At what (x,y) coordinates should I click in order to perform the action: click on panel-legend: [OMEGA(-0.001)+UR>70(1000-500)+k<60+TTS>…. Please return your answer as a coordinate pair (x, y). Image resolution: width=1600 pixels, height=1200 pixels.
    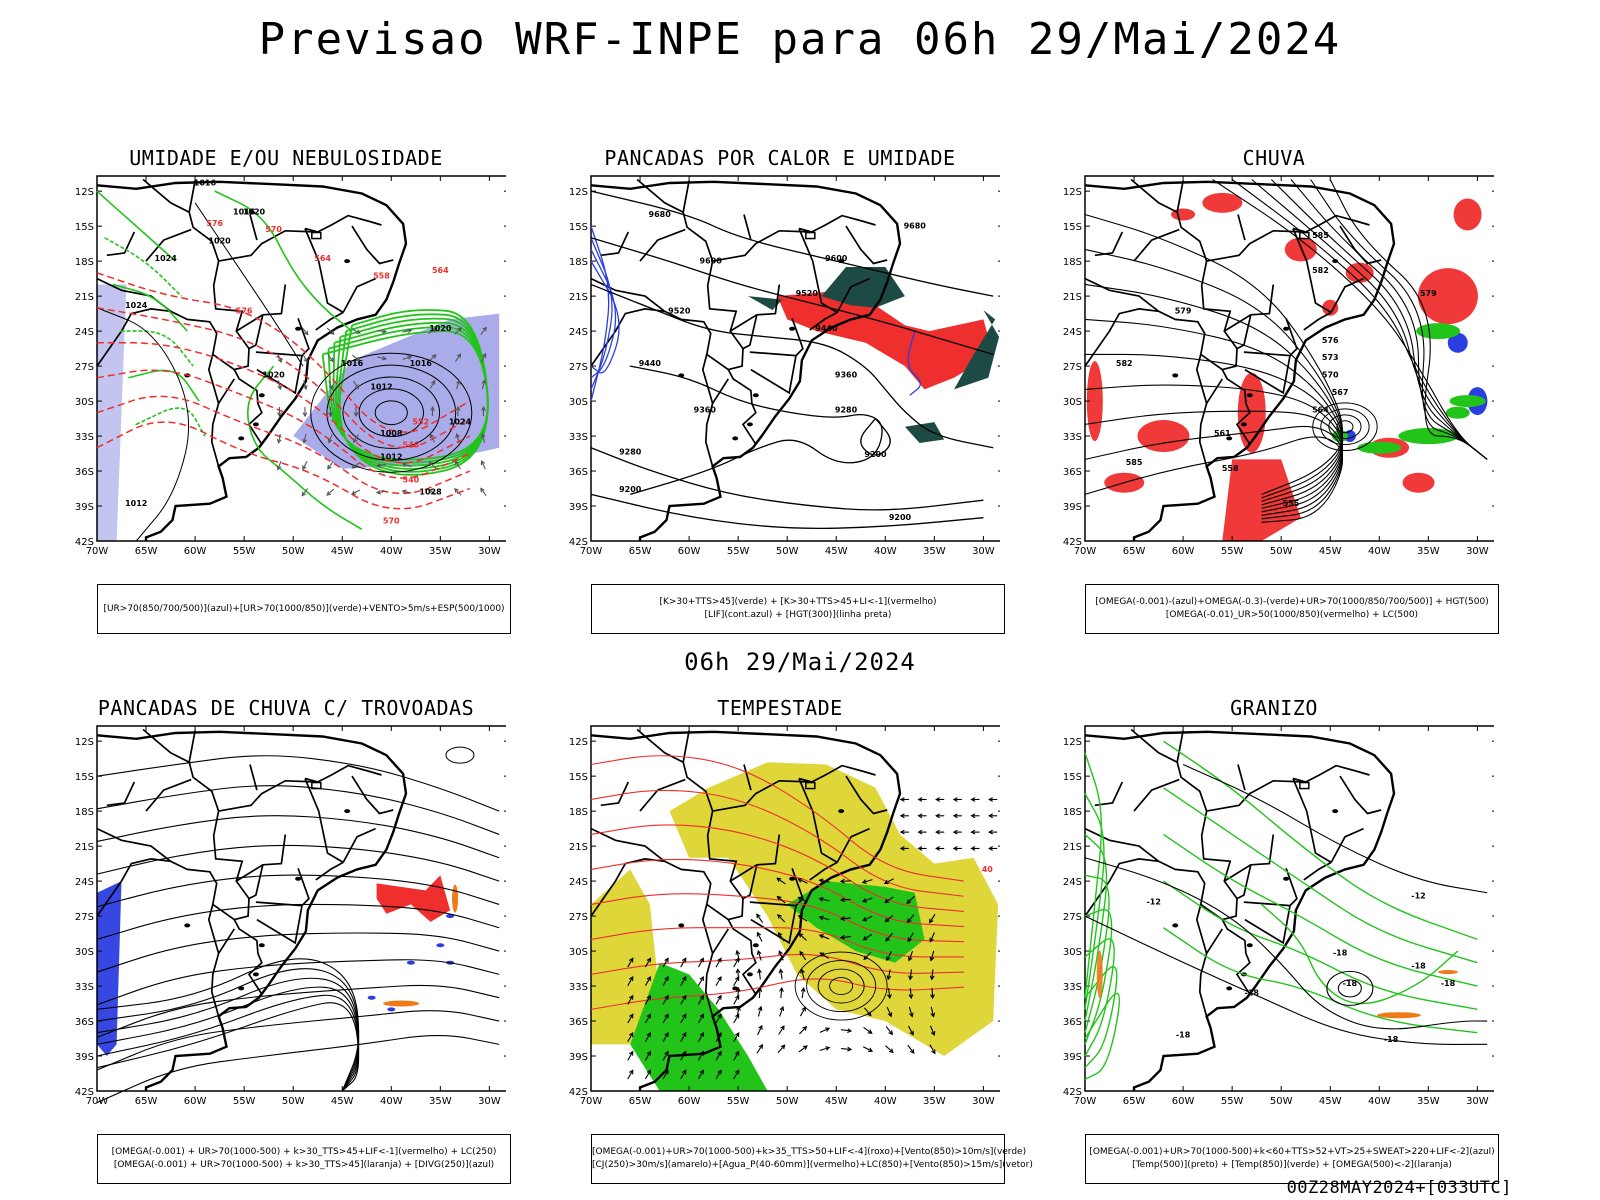
    Looking at the image, I should click on (1292, 1159).